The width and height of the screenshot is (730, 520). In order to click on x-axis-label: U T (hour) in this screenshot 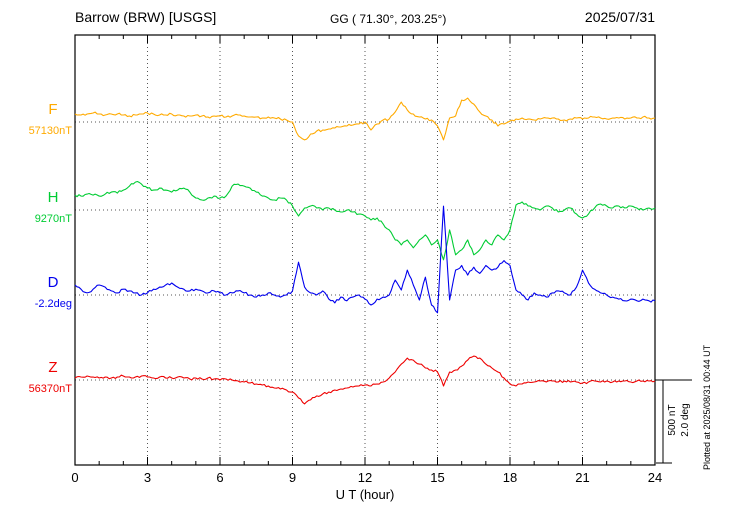, I will do `click(365, 494)`.